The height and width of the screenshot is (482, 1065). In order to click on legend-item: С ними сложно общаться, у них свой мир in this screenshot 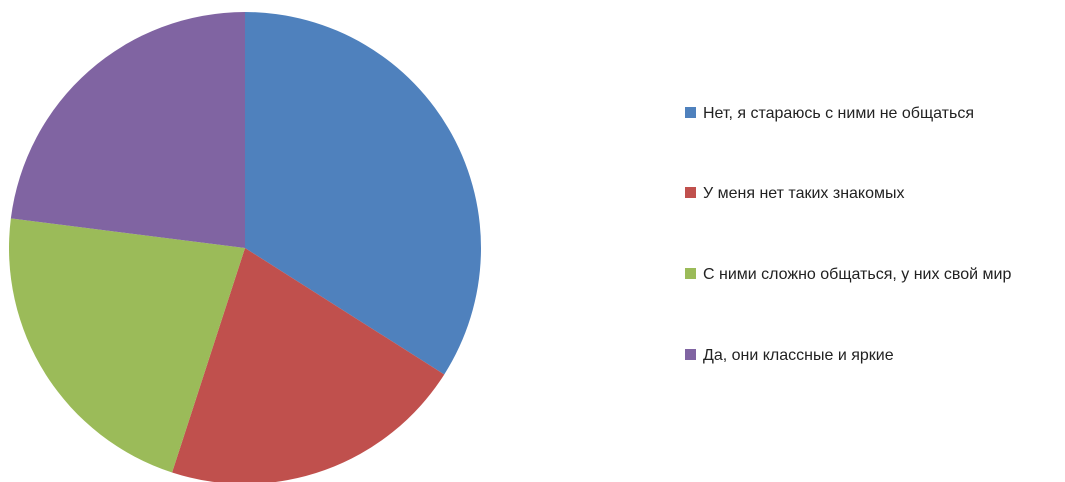, I will do `click(865, 275)`.